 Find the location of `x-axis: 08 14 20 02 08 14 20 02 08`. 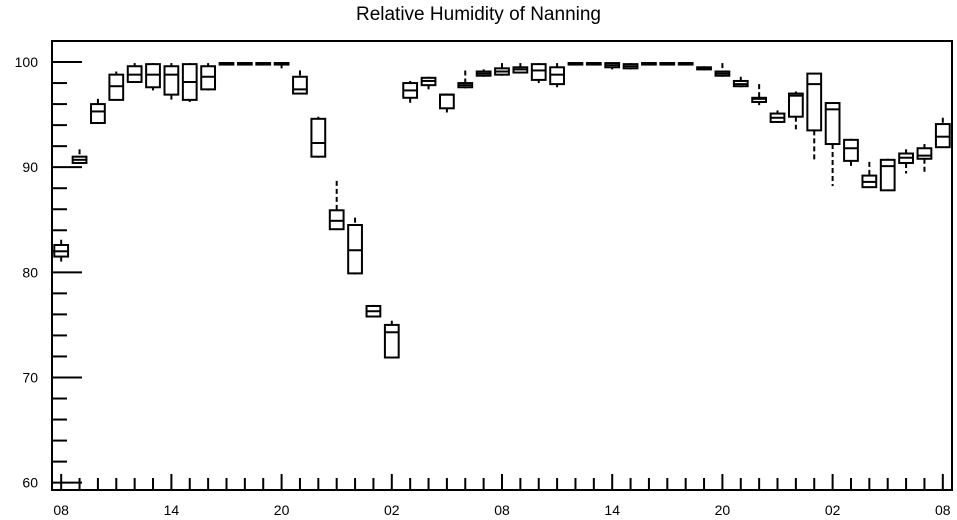

x-axis: 08 14 20 02 08 14 20 02 08 is located at coordinates (502, 496).